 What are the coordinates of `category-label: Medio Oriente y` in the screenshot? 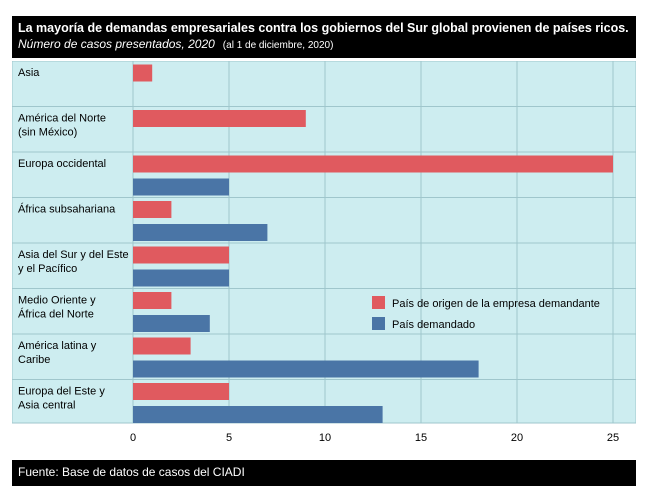 It's located at (57, 301).